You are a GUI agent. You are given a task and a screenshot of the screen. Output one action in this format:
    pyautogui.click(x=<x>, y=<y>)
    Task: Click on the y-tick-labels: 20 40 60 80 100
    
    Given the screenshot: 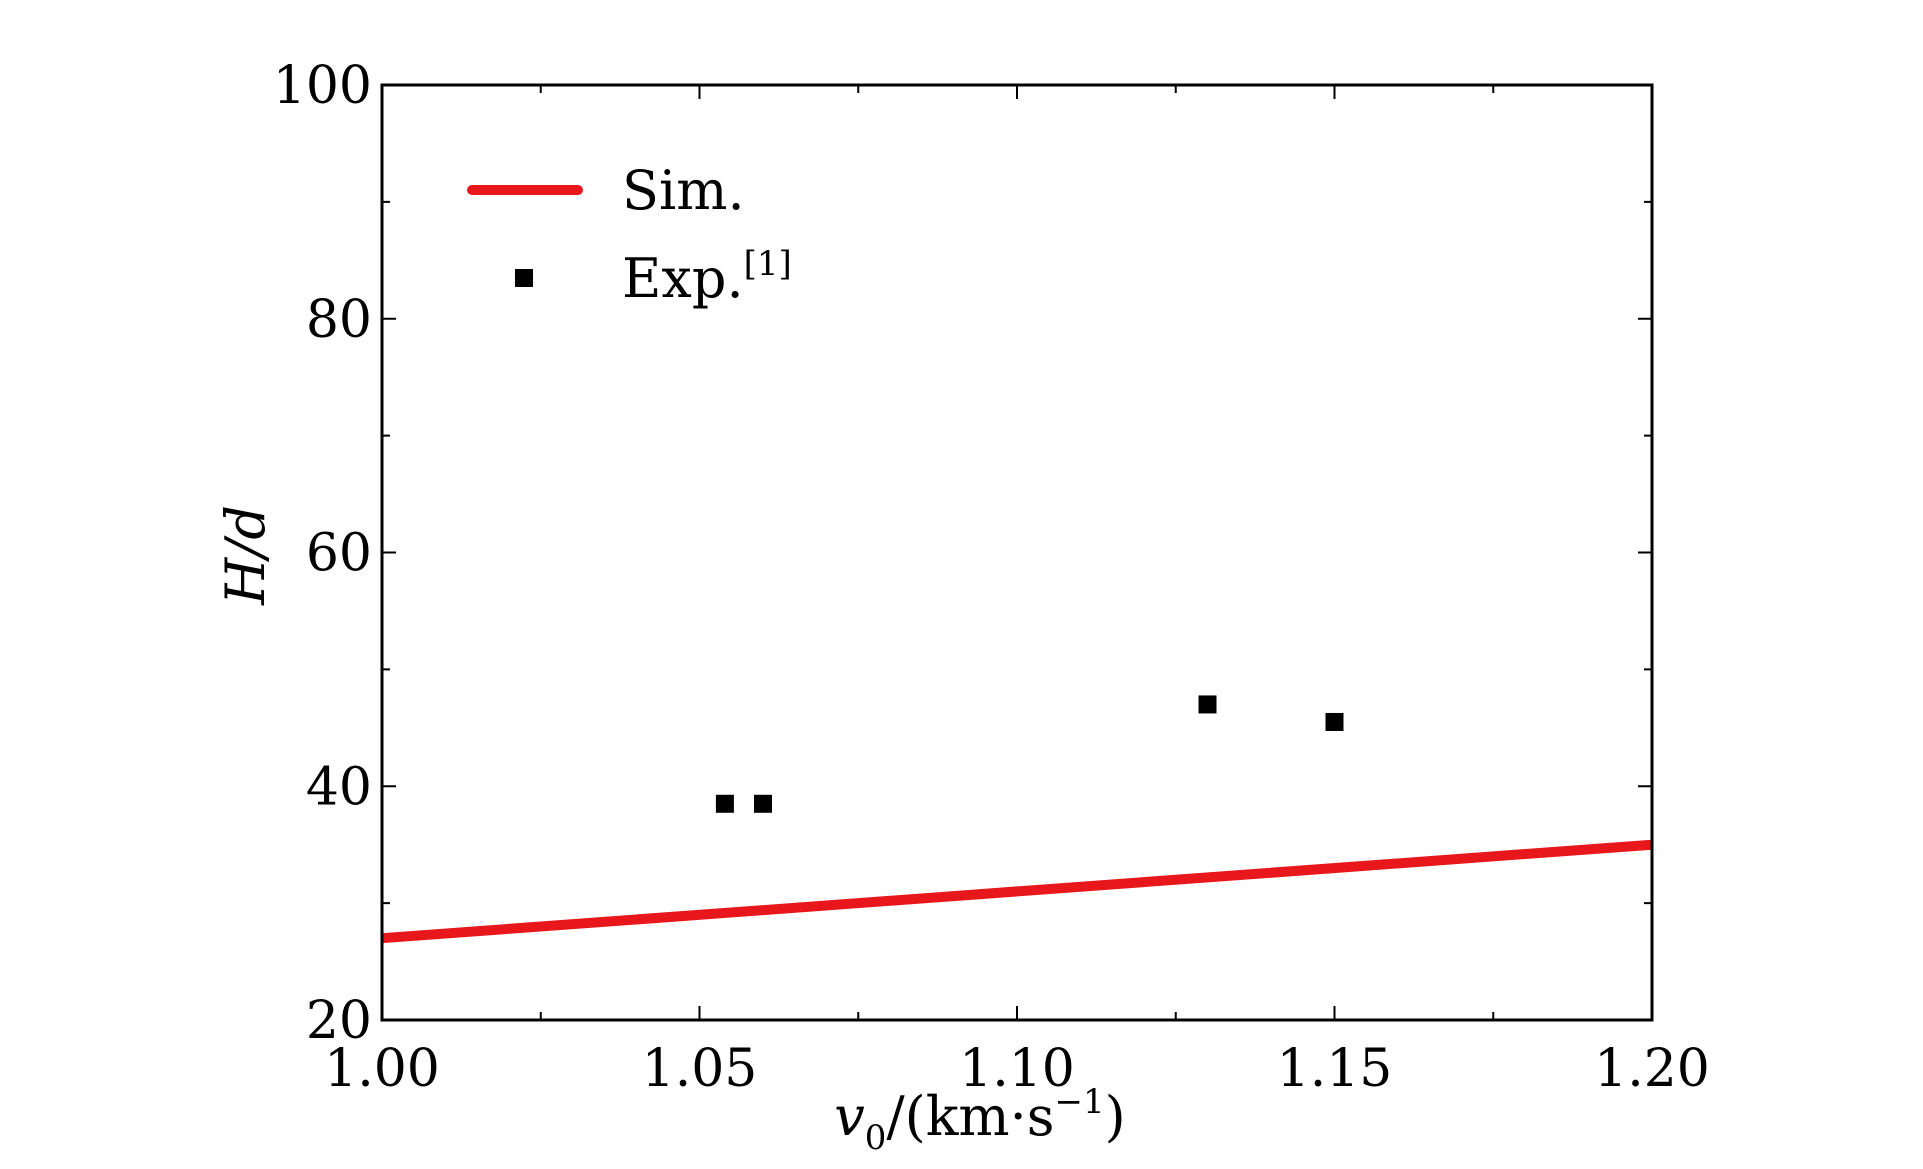 What is the action you would take?
    pyautogui.click(x=322, y=553)
    